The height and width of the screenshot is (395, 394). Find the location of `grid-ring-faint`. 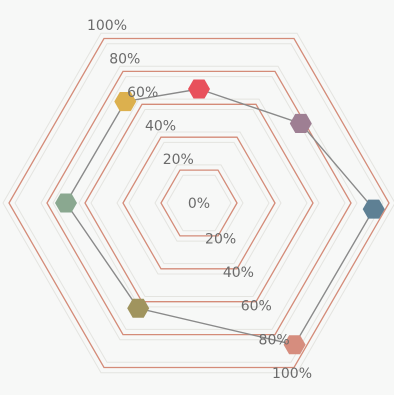

grid-ring-faint is located at coordinates (199, 203).